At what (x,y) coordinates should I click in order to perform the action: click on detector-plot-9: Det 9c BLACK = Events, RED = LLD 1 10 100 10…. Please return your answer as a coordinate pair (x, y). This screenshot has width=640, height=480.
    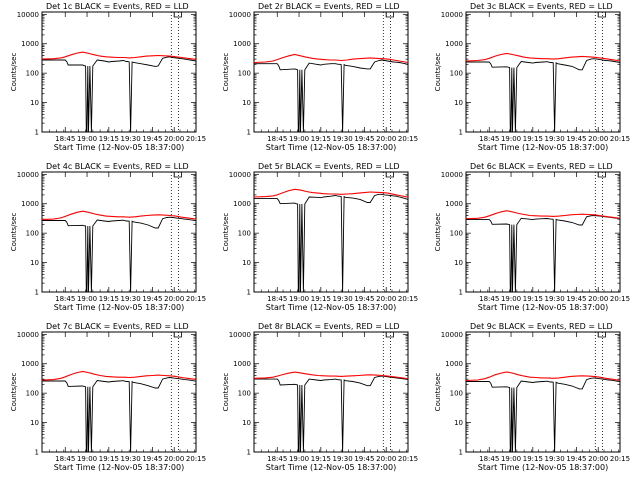
    Looking at the image, I should click on (532, 397).